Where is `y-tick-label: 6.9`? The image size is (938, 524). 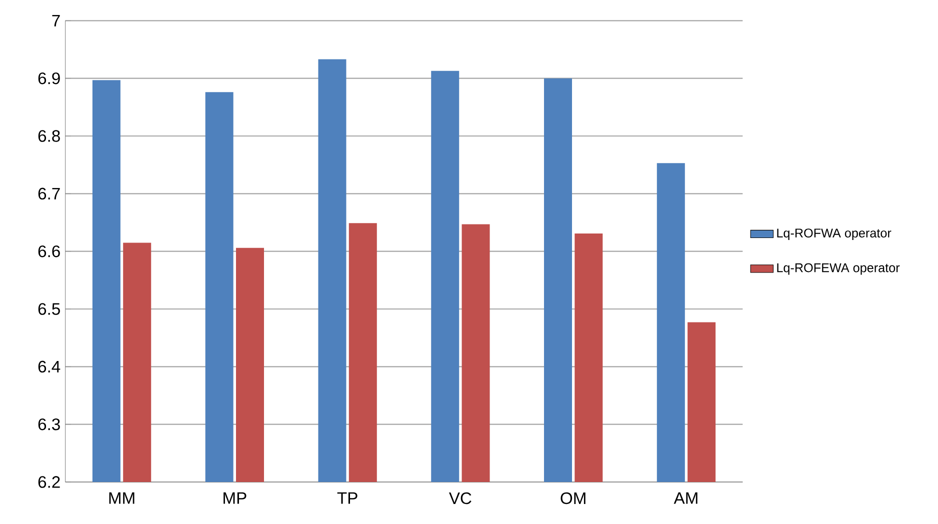 y-tick-label: 6.9 is located at coordinates (49, 78).